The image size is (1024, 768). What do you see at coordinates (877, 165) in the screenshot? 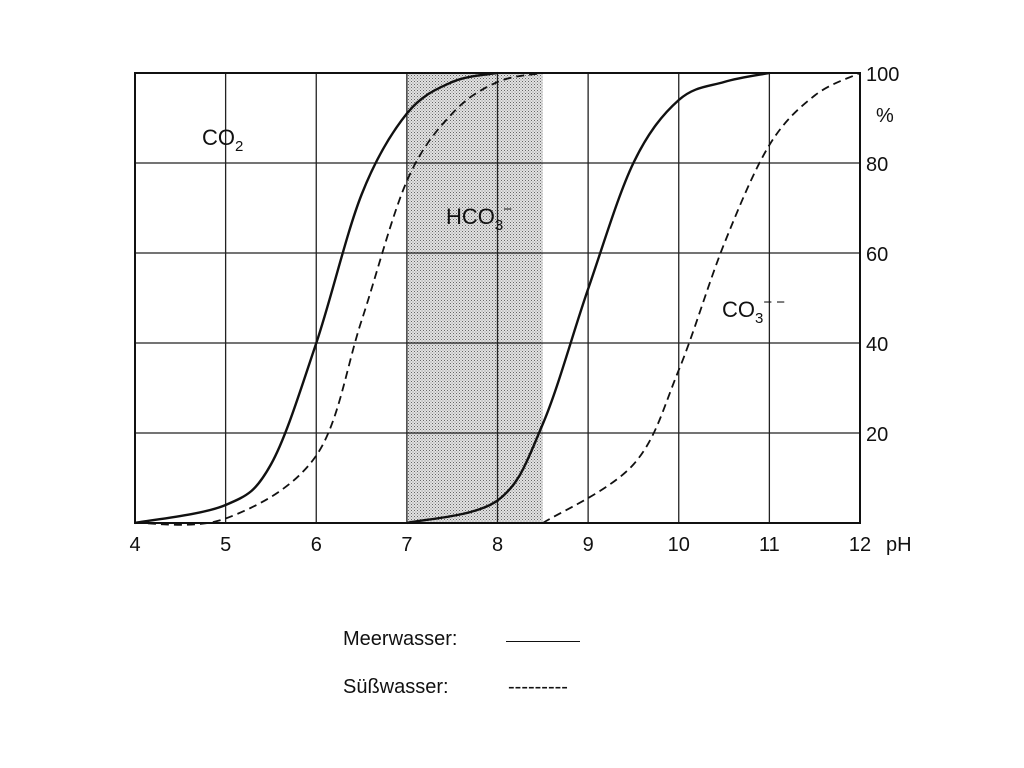
I see `y-tick-label: 80` at bounding box center [877, 165].